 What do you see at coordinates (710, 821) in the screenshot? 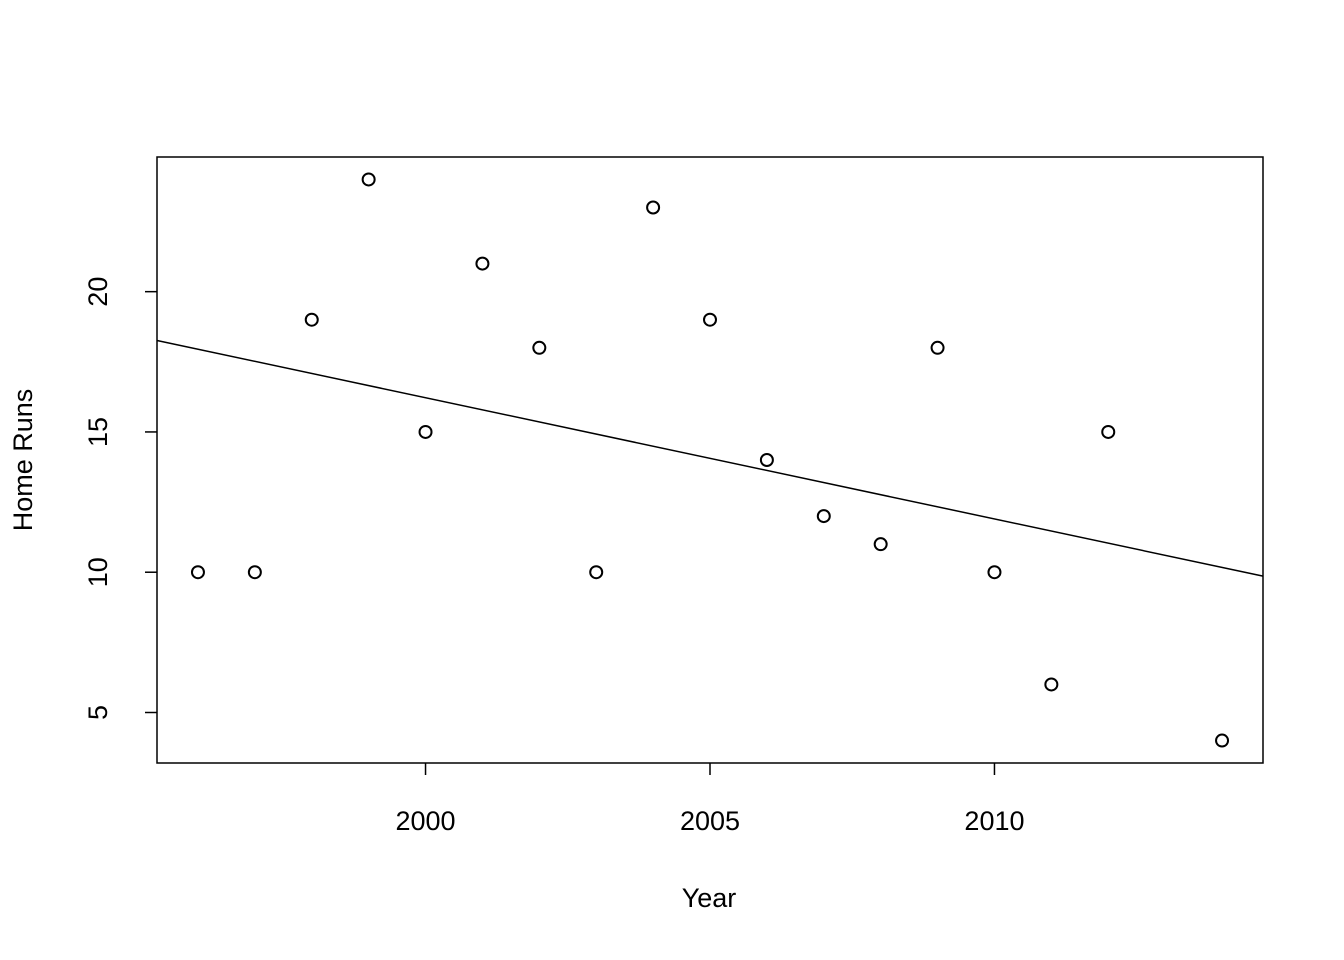
I see `x-tick-label: 2005` at bounding box center [710, 821].